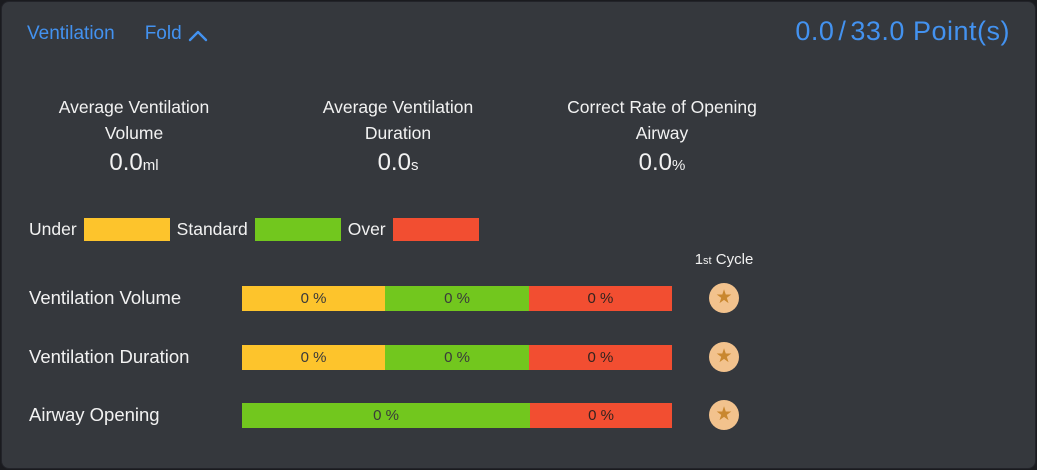 This screenshot has width=1037, height=470. Describe the element at coordinates (414, 165) in the screenshot. I see `stat-unit: s` at that location.